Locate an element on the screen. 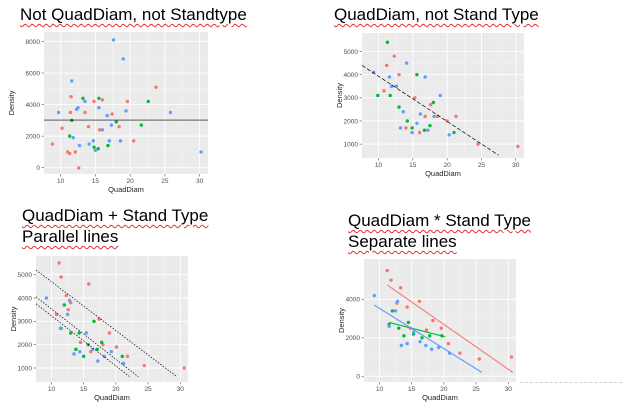  fit-line-green is located at coordinates (417, 329).